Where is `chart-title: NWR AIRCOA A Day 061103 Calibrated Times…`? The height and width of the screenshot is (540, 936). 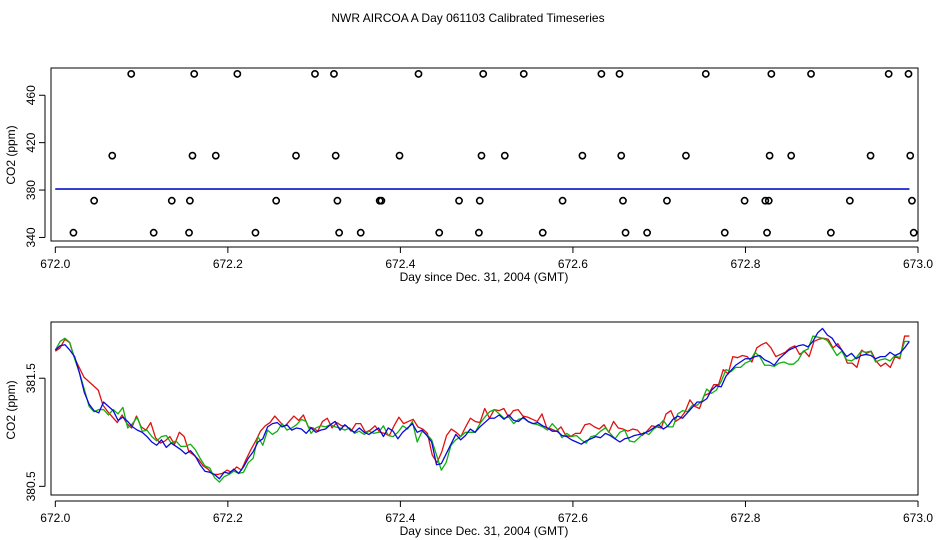
chart-title: NWR AIRCOA A Day 061103 Calibrated Times… is located at coordinates (467, 18).